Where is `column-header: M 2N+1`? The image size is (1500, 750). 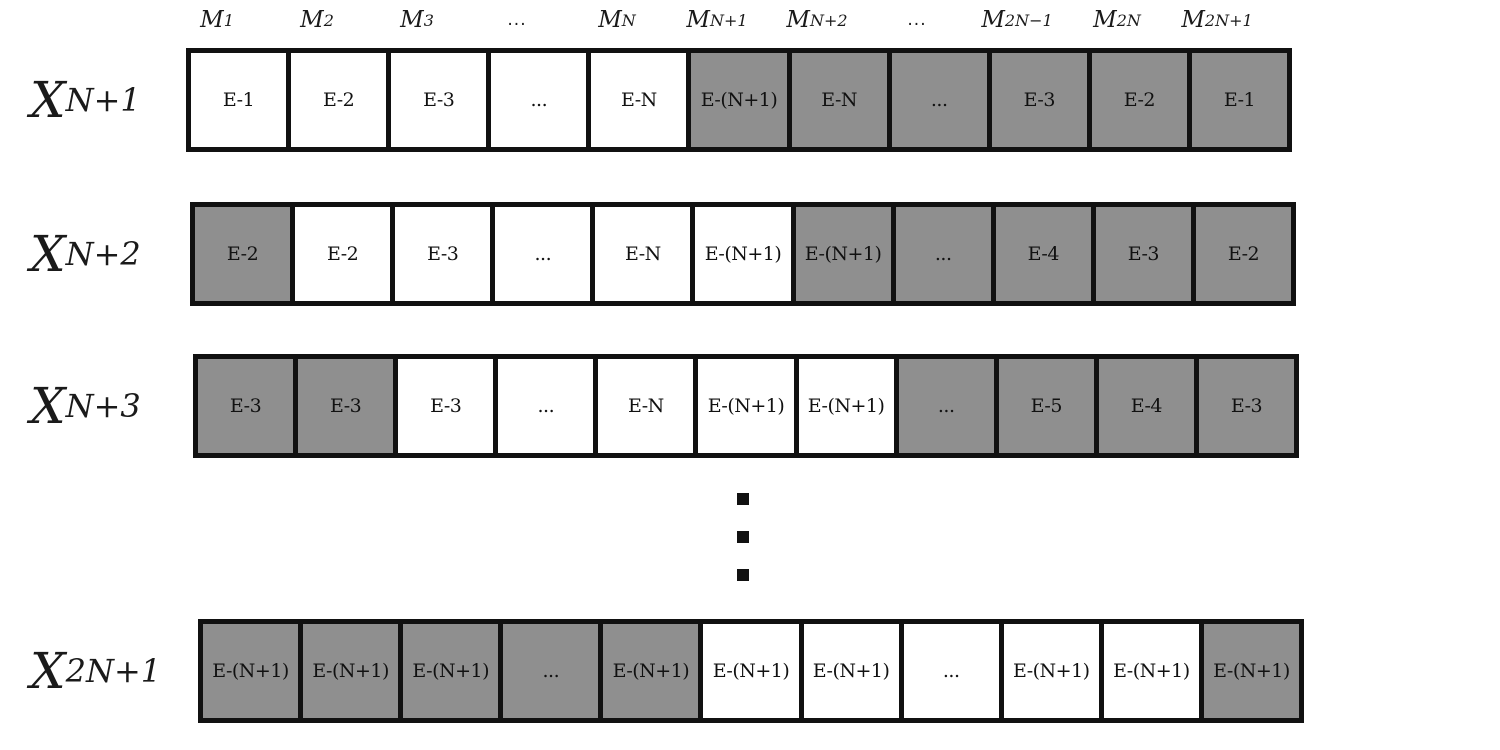
column-header: M 2N+1 is located at coordinates (1217, 20).